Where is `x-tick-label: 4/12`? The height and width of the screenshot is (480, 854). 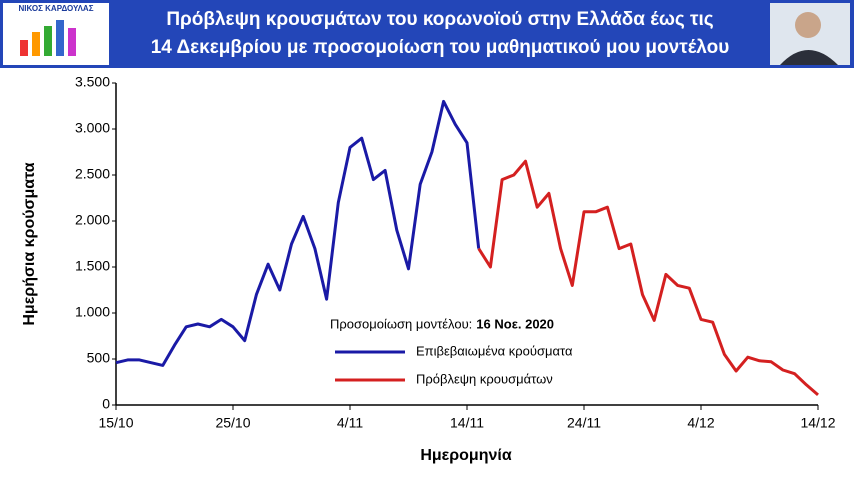
x-tick-label: 4/12 is located at coordinates (700, 423).